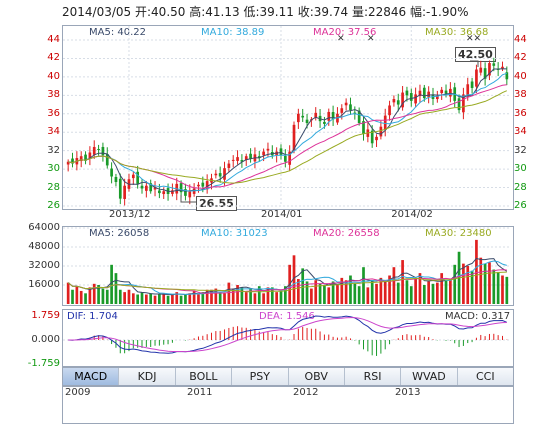 Image resolution: width=534 pixels, height=432 pixels. Describe the element at coordinates (412, 214) in the screenshot. I see `date-tick: 2014/02` at that location.